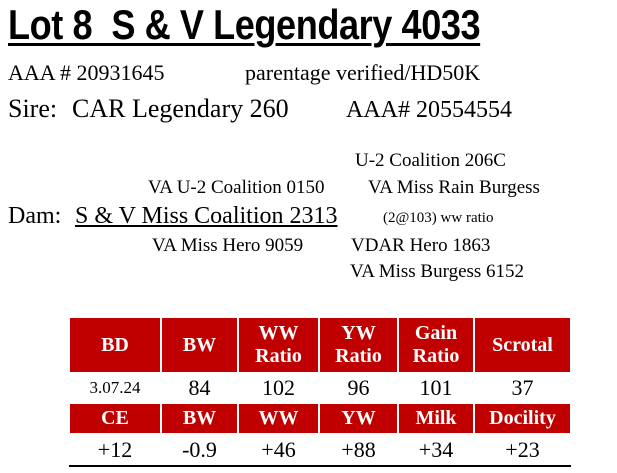 This screenshot has height=473, width=617. I want to click on header-cell: YW Ratio, so click(358, 345).